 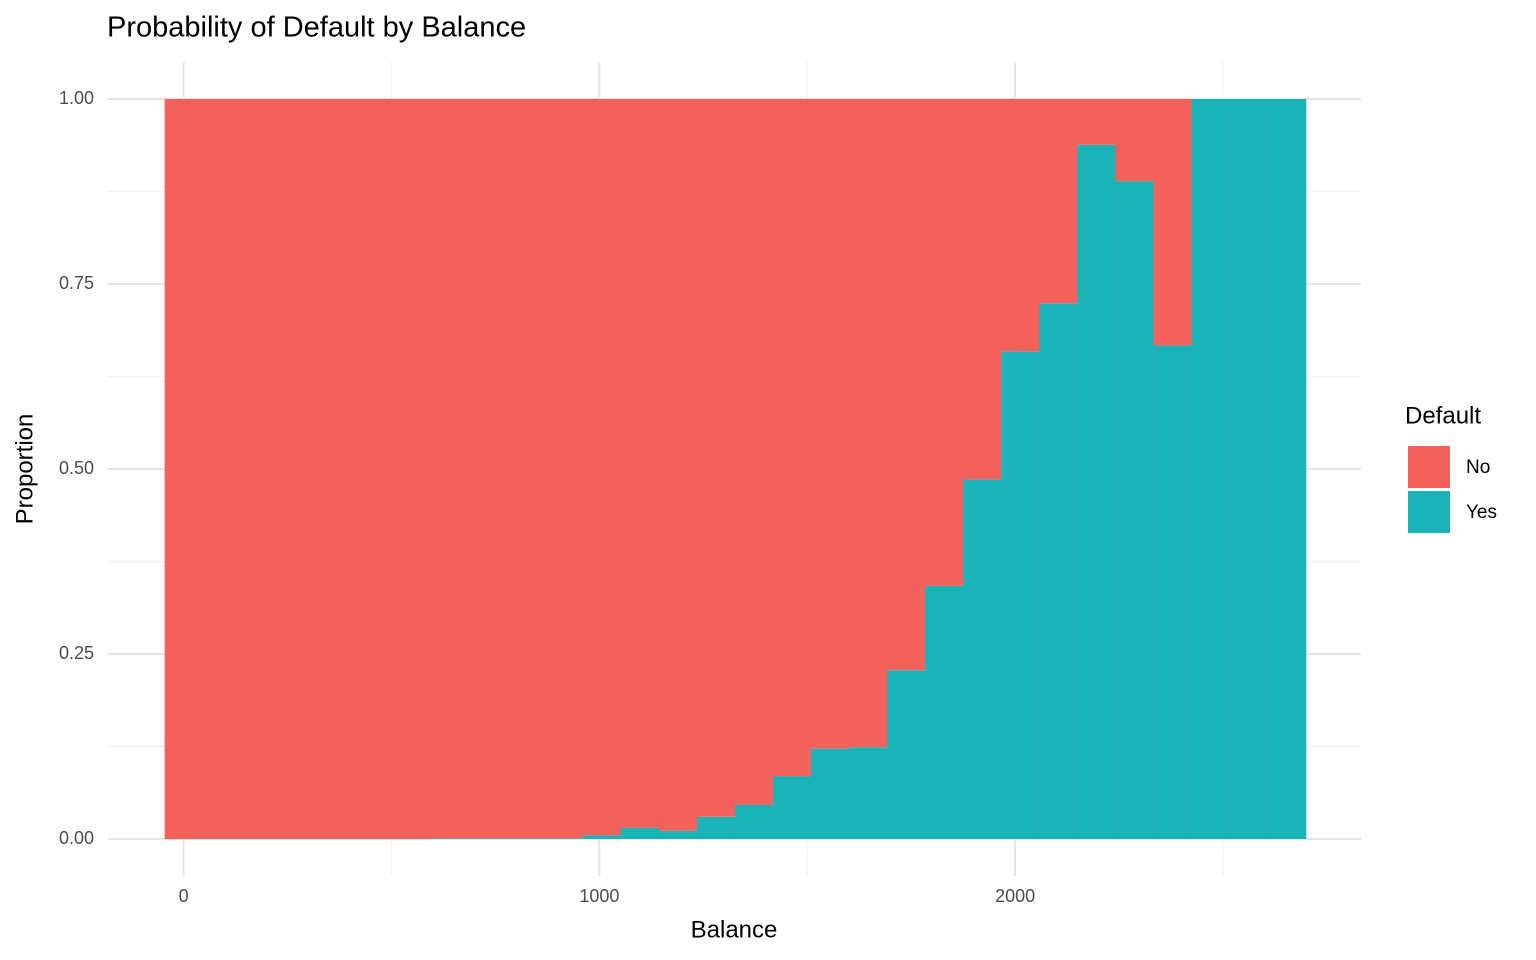 What do you see at coordinates (316, 28) in the screenshot?
I see `chart-title: Probability of Default by Balance` at bounding box center [316, 28].